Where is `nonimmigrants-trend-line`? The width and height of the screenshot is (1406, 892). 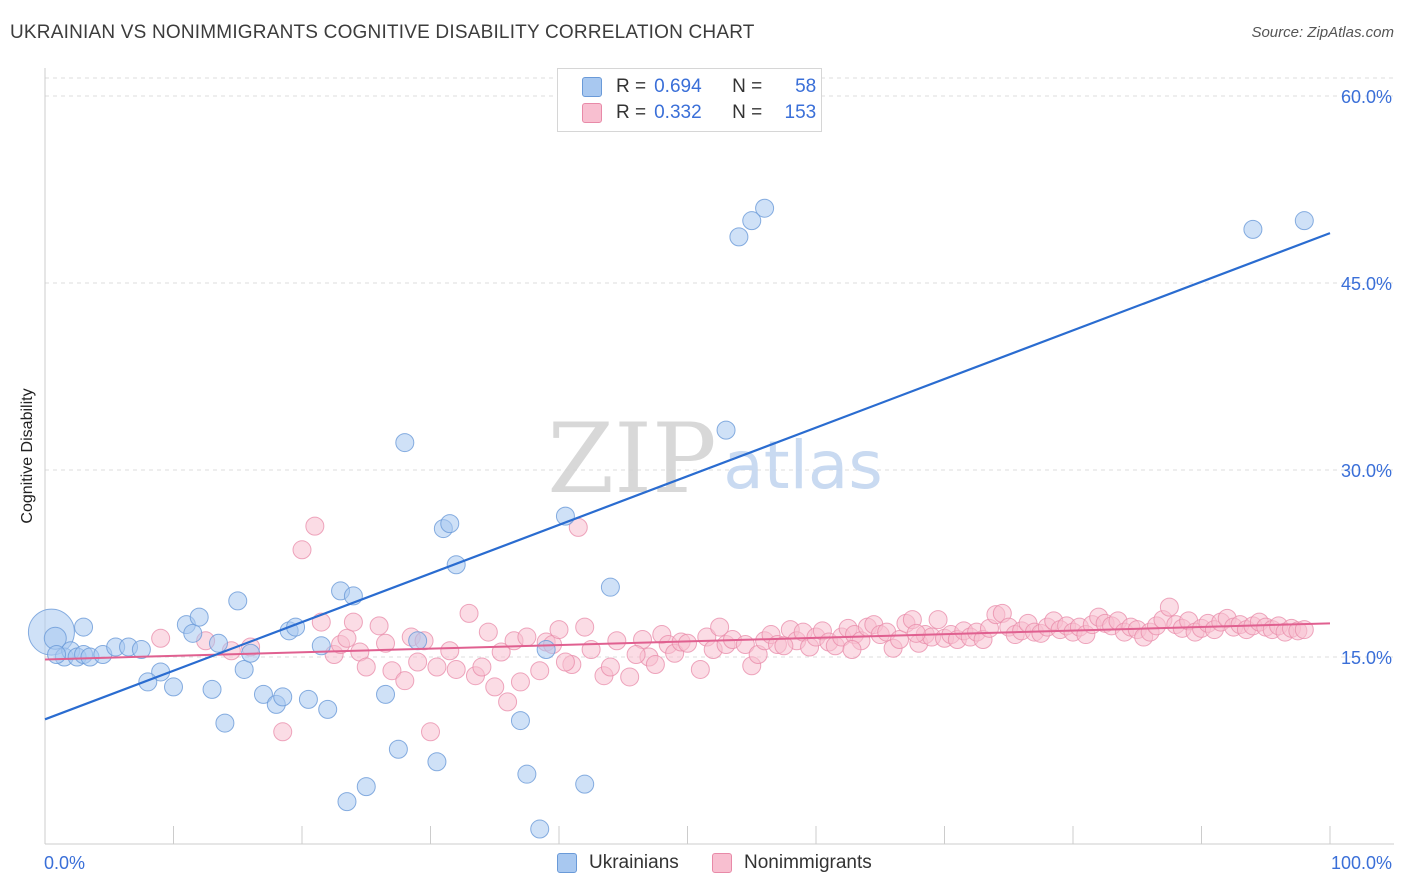
nonimmigrants-trend-line is located at coordinates (687, 641).